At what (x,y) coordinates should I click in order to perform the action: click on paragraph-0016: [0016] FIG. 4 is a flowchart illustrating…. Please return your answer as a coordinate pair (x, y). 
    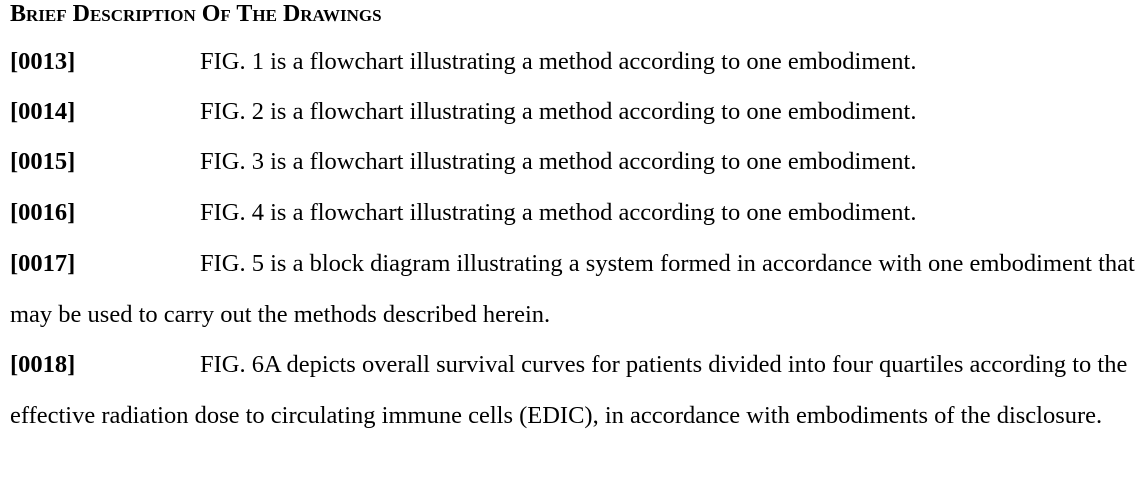
    Looking at the image, I should click on (574, 213).